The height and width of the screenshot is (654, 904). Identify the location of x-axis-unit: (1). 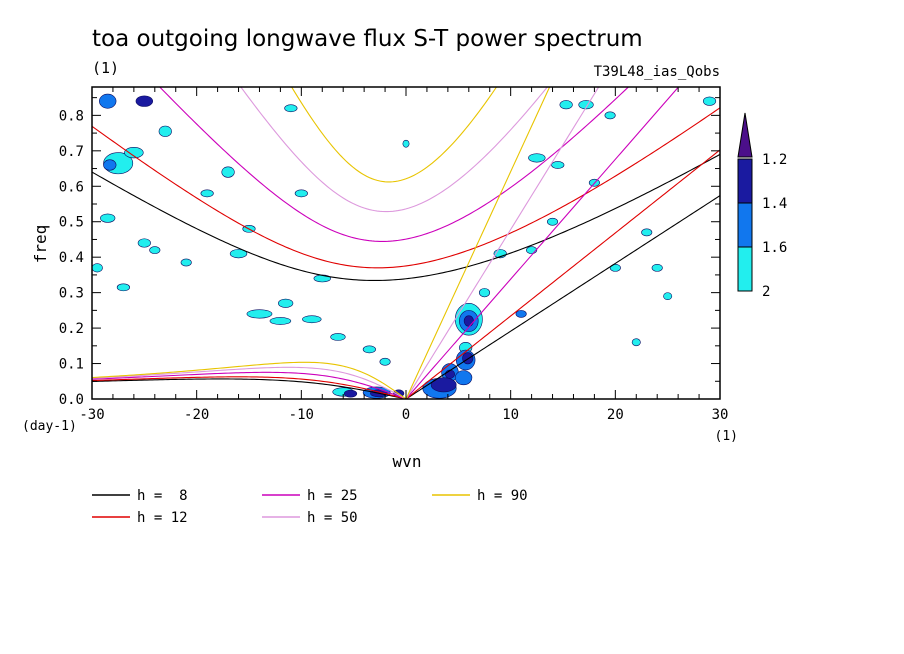
(726, 436).